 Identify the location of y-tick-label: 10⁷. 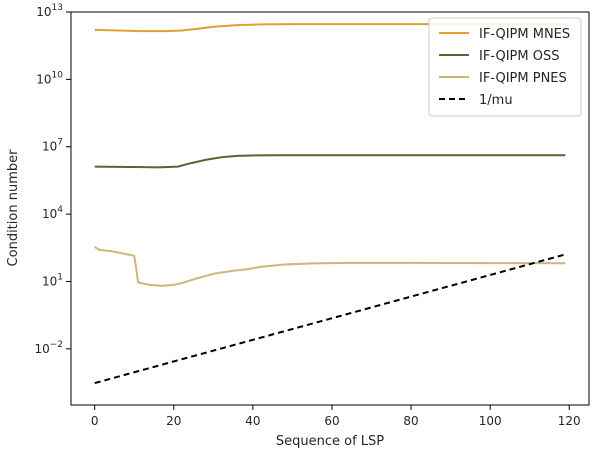
(52, 146).